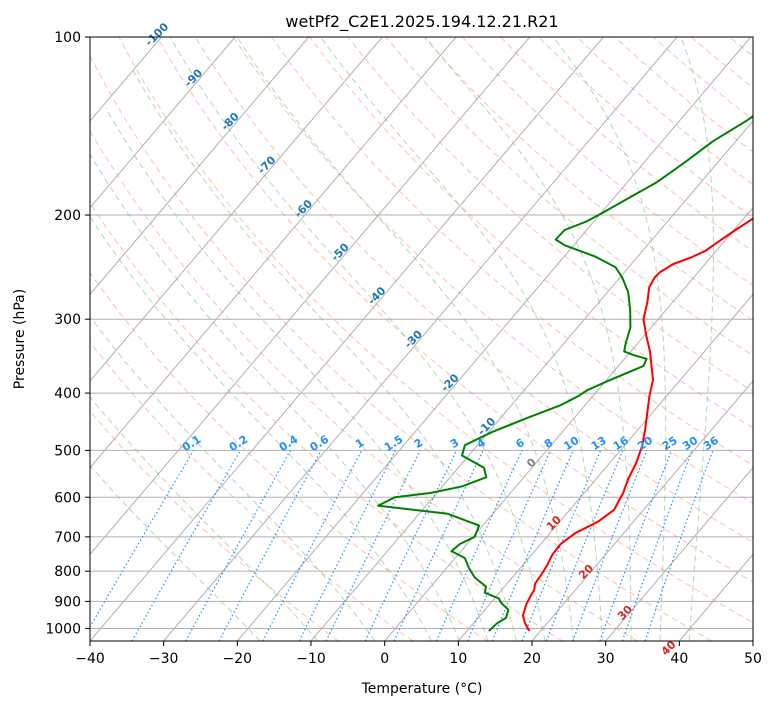  I want to click on isotherm-label: -80, so click(230, 121).